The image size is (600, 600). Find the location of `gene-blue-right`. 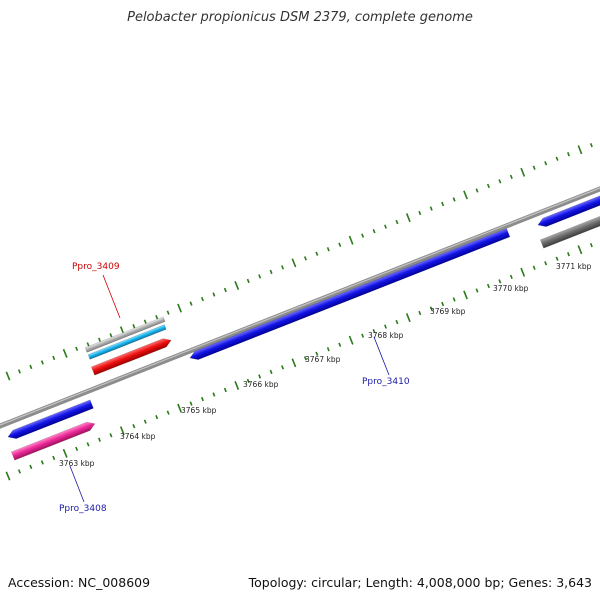

gene-blue-right is located at coordinates (568, 211).